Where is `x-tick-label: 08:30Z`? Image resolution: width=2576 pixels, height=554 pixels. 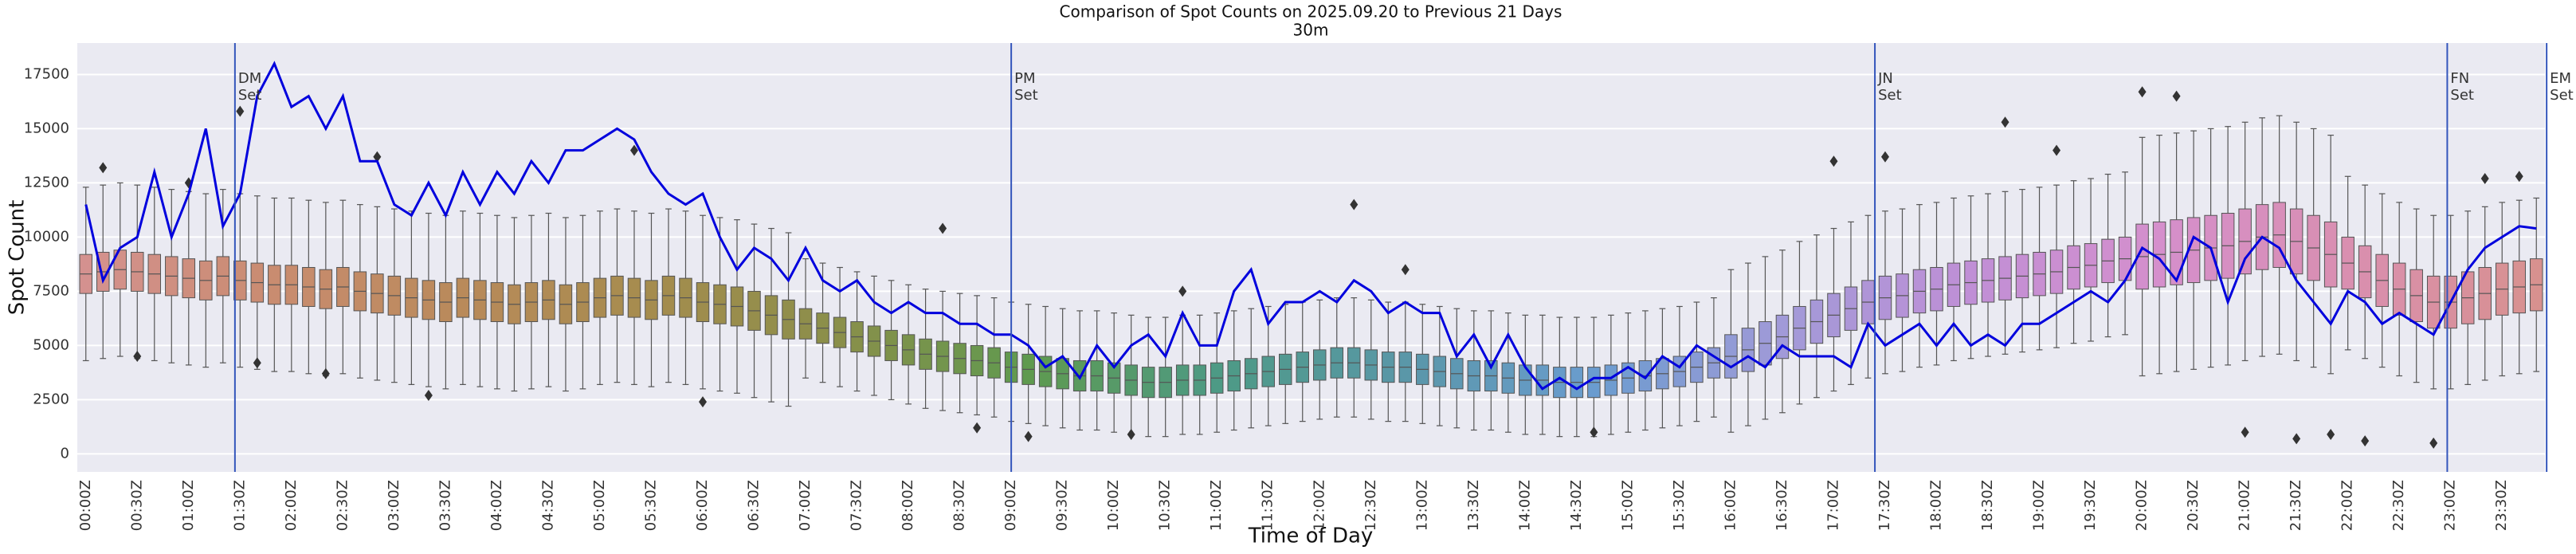 x-tick-label: 08:30Z is located at coordinates (959, 506).